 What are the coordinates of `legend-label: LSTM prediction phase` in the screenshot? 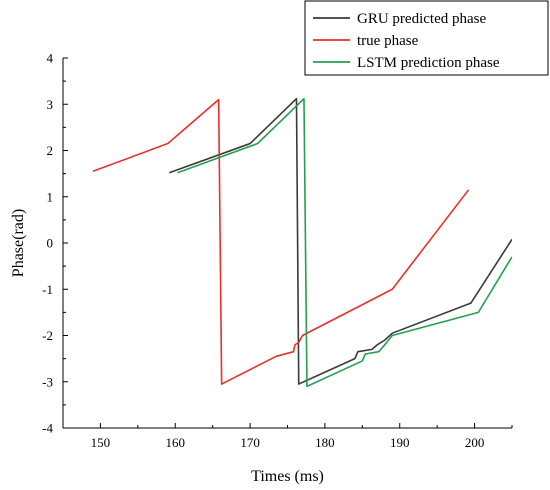 It's located at (428, 63).